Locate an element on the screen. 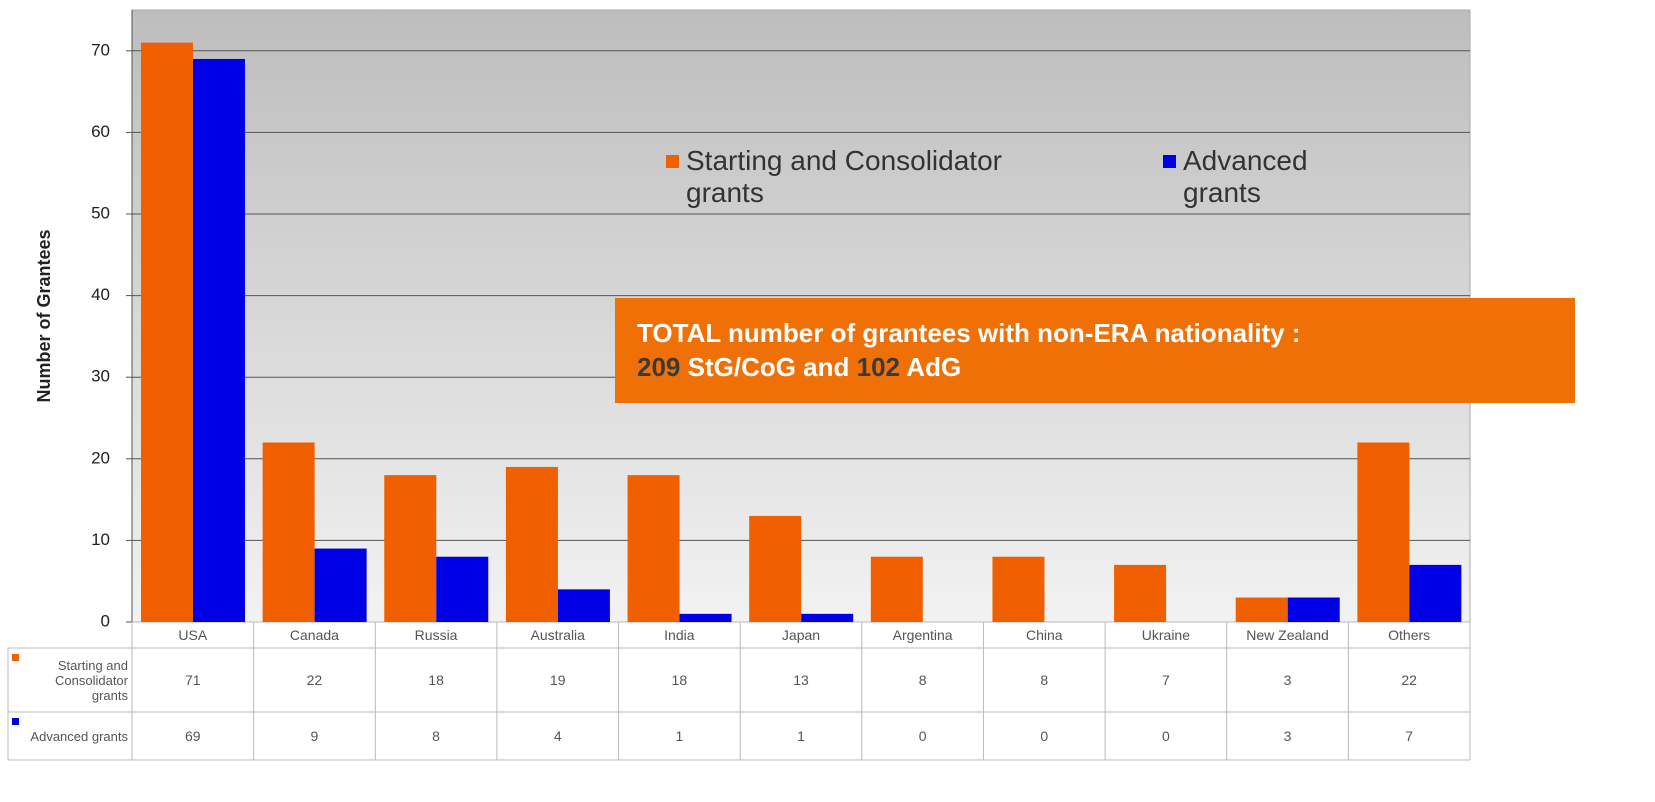 This screenshot has height=802, width=1655. table-cell: 13 is located at coordinates (801, 680).